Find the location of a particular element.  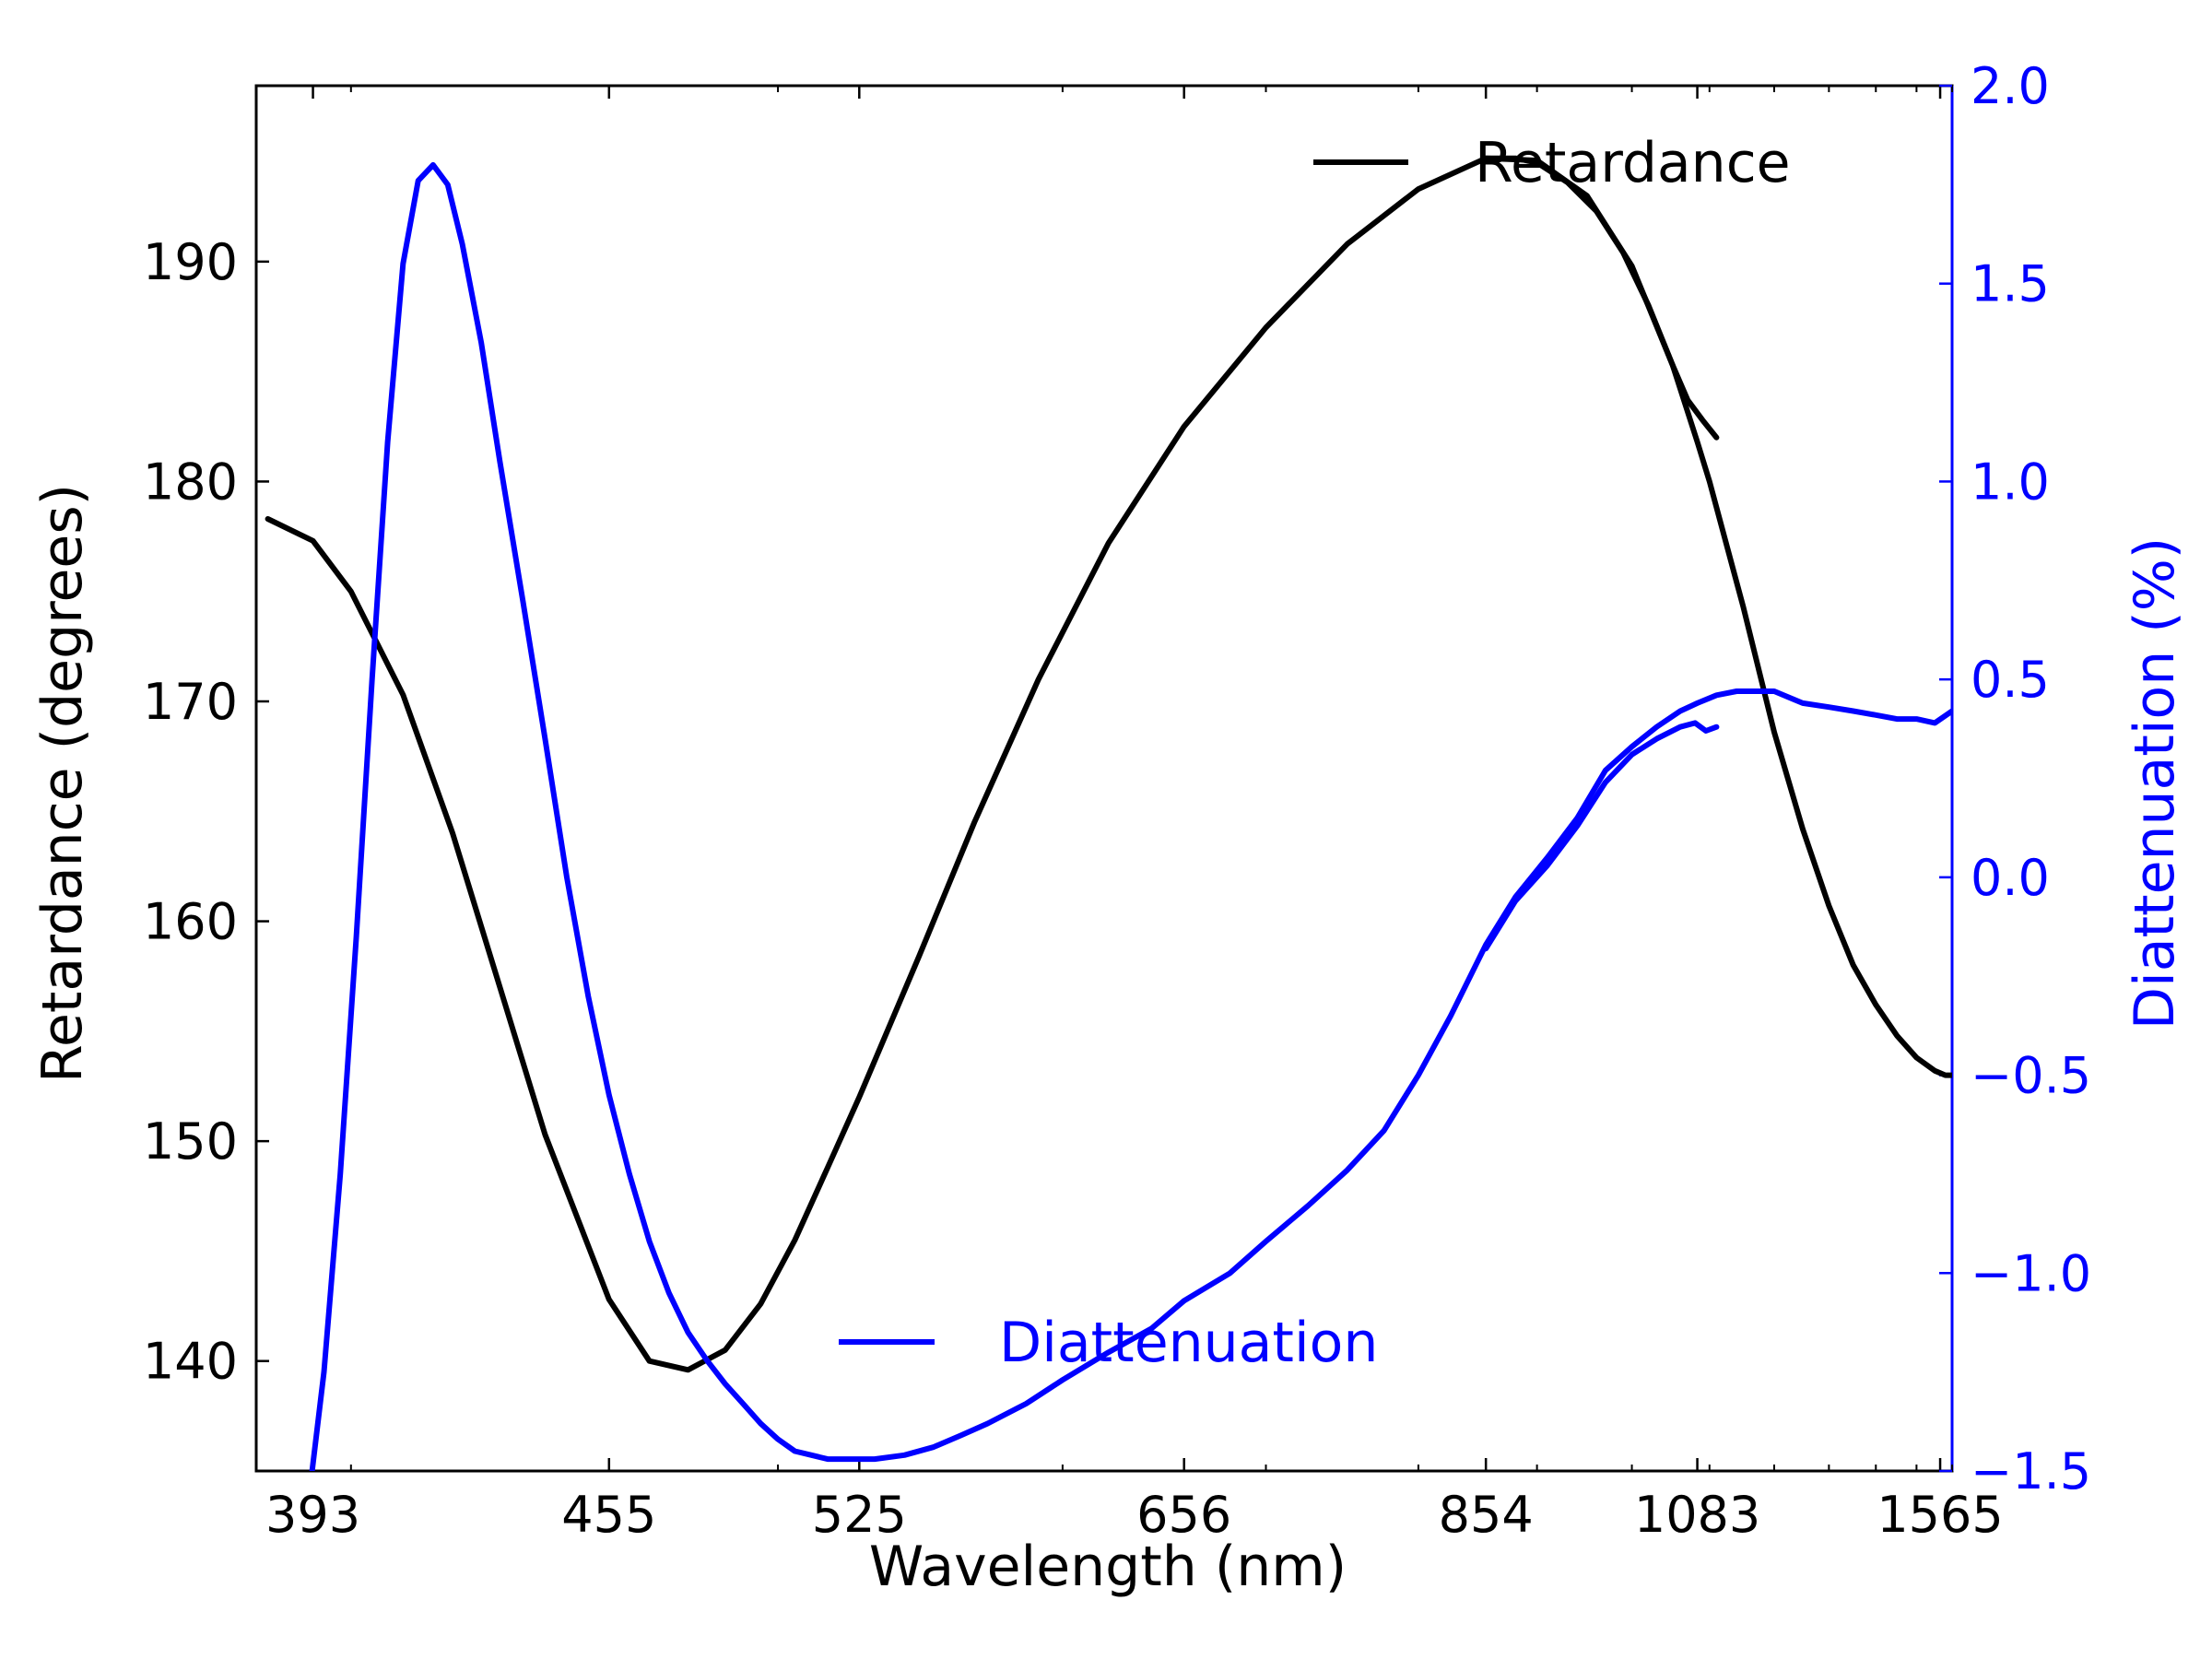

legend-label: Diattenuation is located at coordinates (1188, 1343).